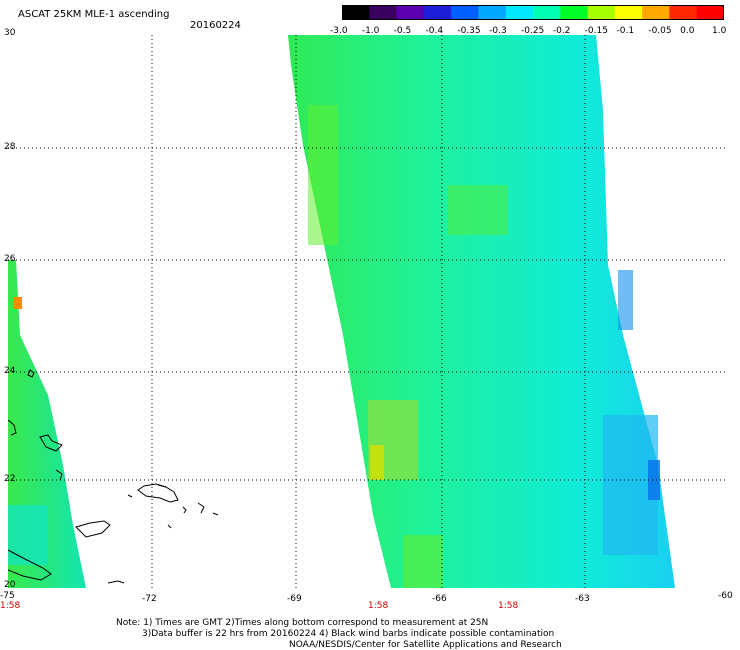 The image size is (740, 650). What do you see at coordinates (10, 371) in the screenshot?
I see `lat-label-24: 24` at bounding box center [10, 371].